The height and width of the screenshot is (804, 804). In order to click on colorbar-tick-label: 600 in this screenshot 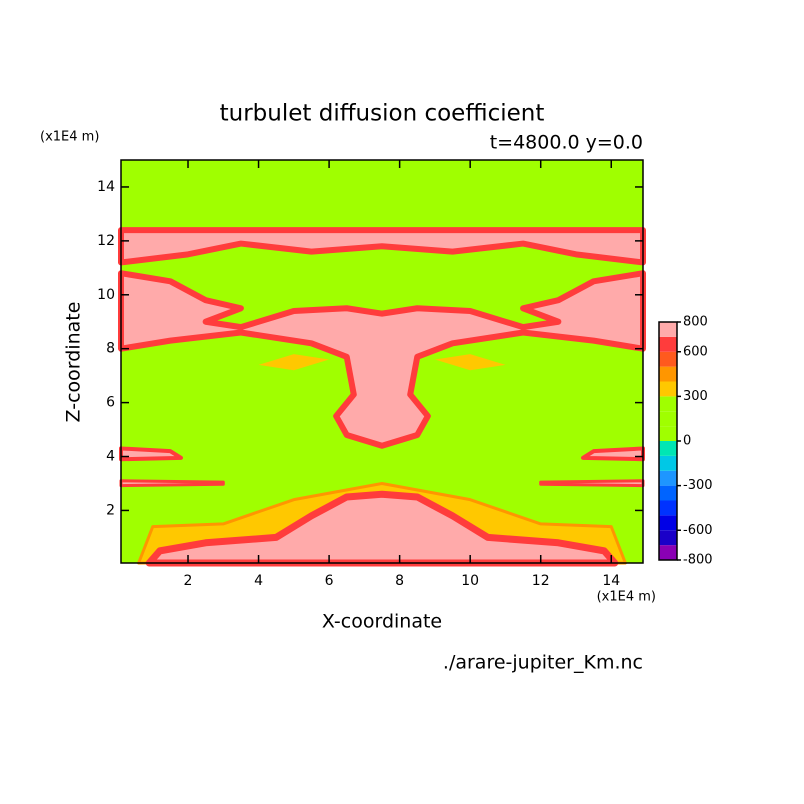, I will do `click(695, 351)`.